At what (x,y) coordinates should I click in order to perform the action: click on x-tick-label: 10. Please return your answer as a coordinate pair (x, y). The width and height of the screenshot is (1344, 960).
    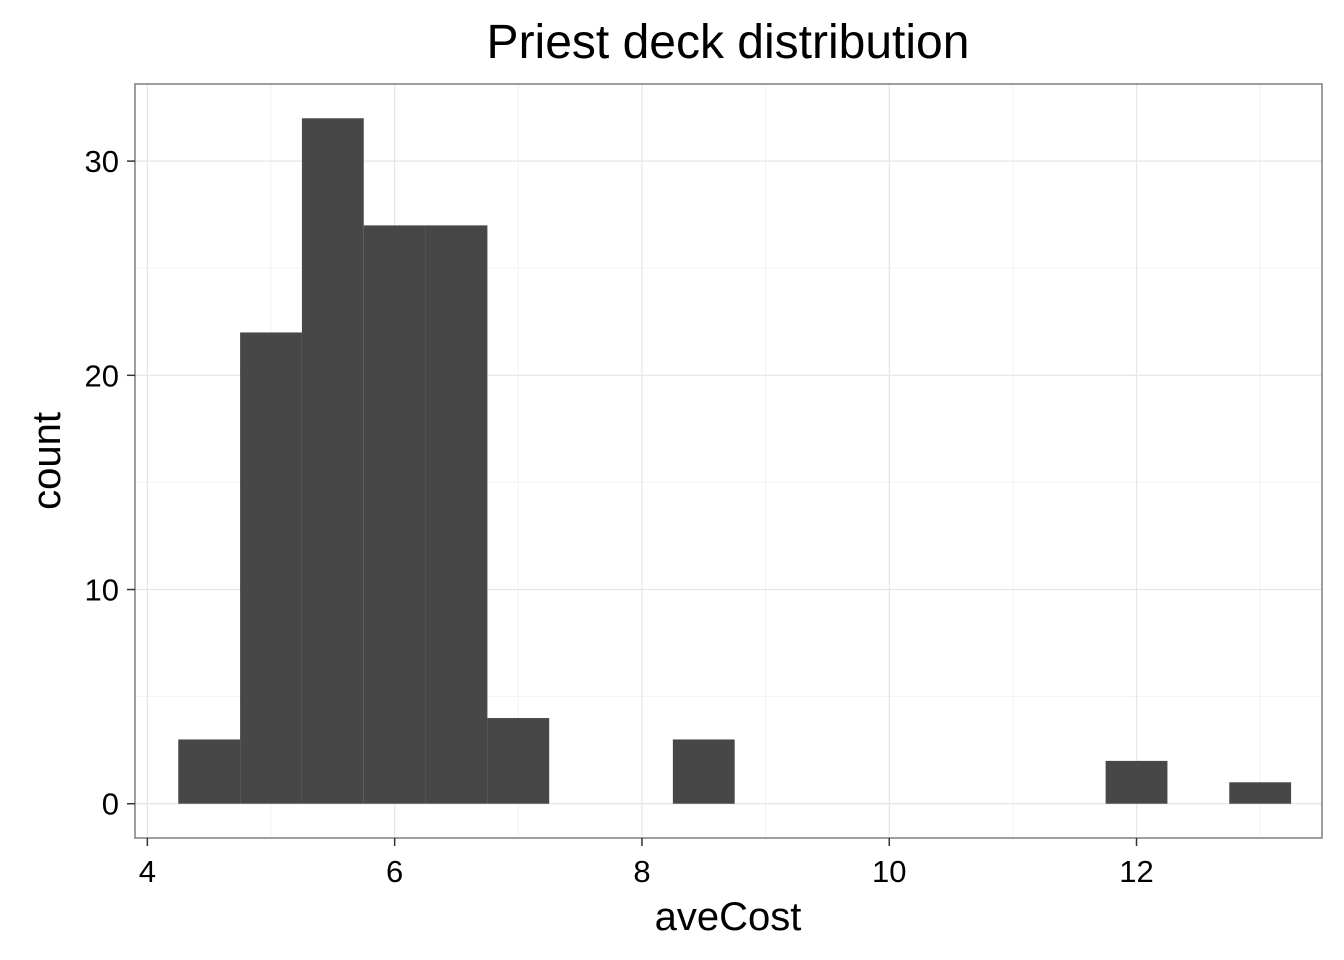
    Looking at the image, I should click on (889, 871).